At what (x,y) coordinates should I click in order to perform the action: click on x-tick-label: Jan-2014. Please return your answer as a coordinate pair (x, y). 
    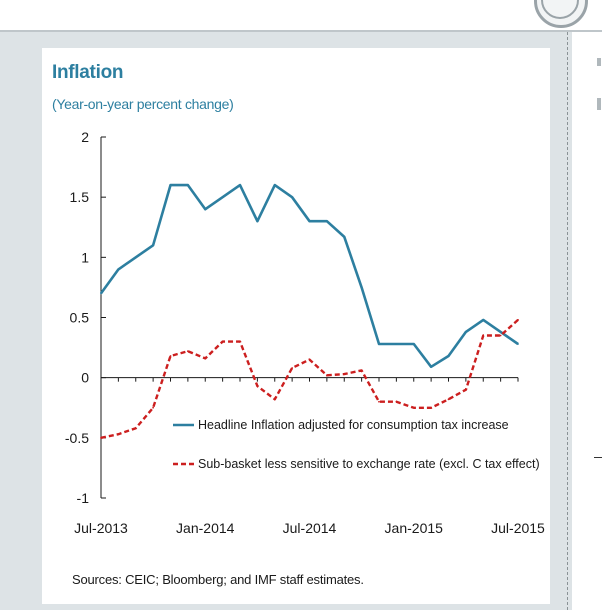
    Looking at the image, I should click on (205, 528).